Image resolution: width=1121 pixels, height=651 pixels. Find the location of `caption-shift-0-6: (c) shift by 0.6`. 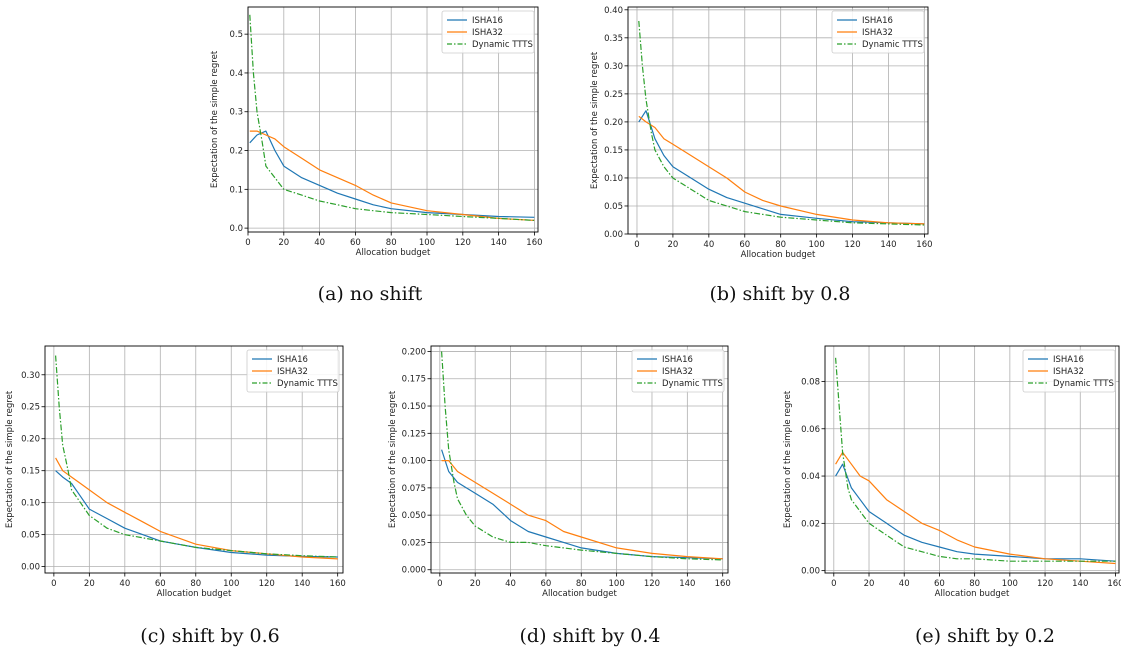

caption-shift-0-6: (c) shift by 0.6 is located at coordinates (210, 636).